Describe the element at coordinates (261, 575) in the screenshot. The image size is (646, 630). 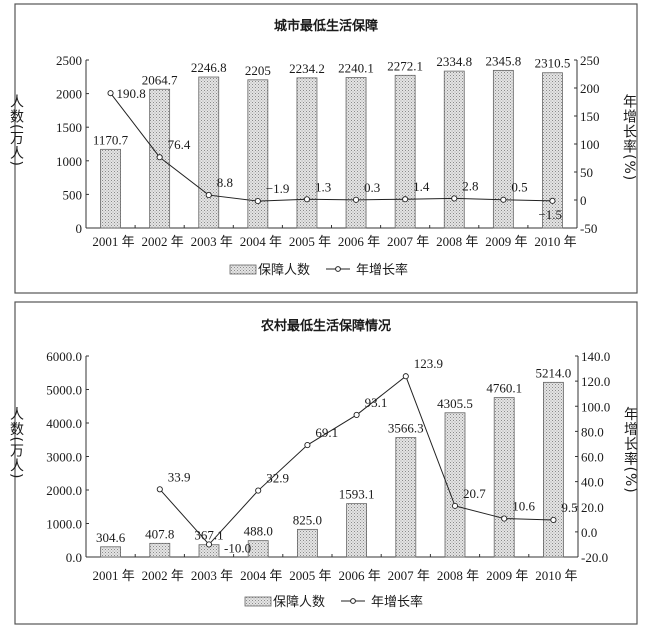
I see `x-tick-label: 2004 年` at that location.